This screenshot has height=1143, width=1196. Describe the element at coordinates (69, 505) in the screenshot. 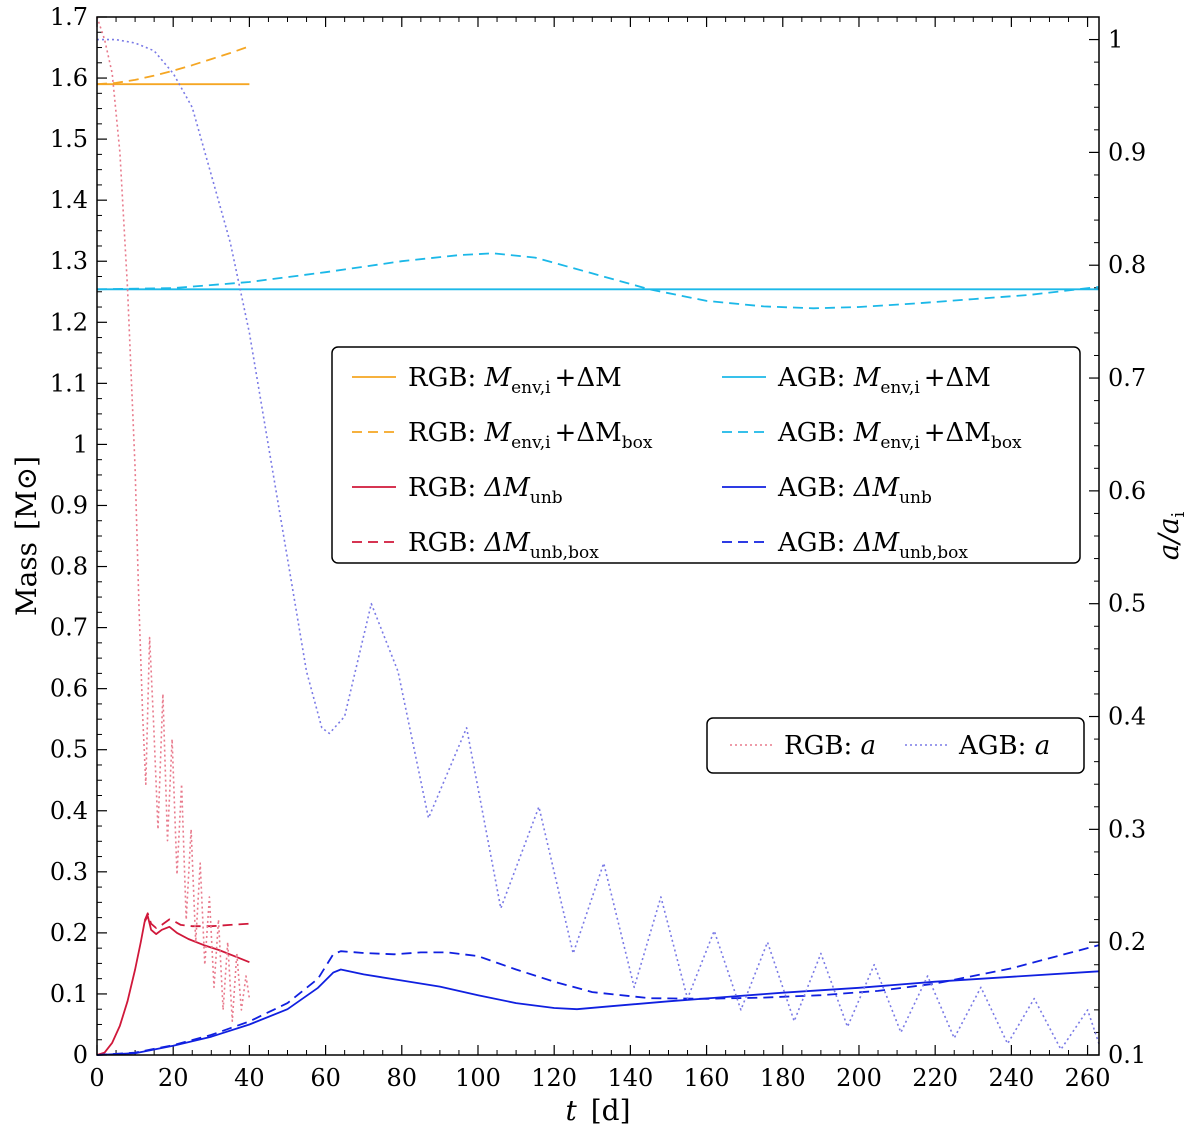

I see `y-tick-label: 0.9` at that location.